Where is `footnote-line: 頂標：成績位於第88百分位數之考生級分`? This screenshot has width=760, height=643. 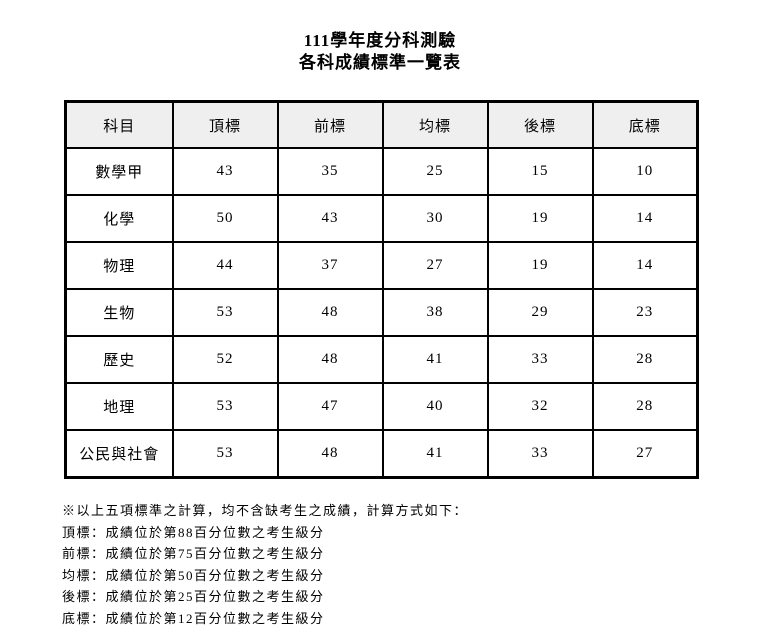
footnote-line: 頂標：成績位於第88百分位數之考生級分 is located at coordinates (193, 532).